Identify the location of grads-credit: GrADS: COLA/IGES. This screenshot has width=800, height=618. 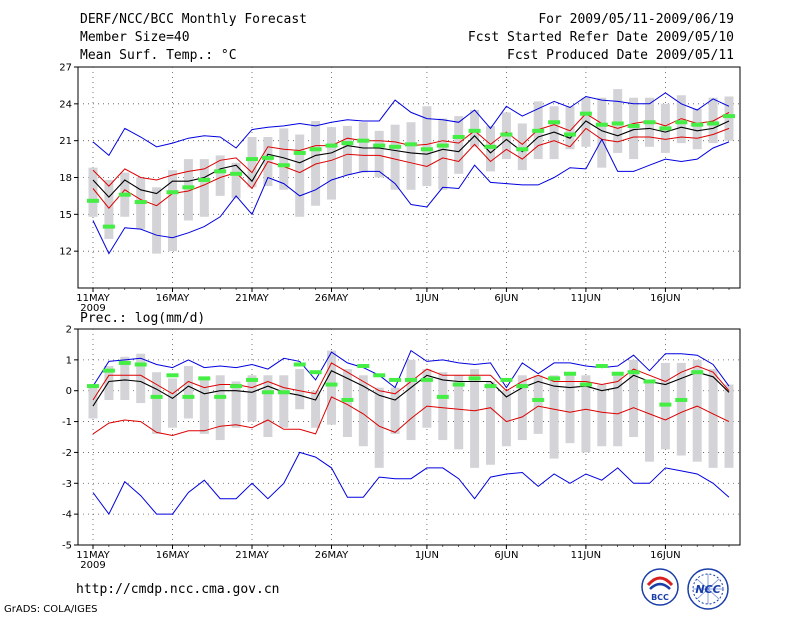
(51, 609).